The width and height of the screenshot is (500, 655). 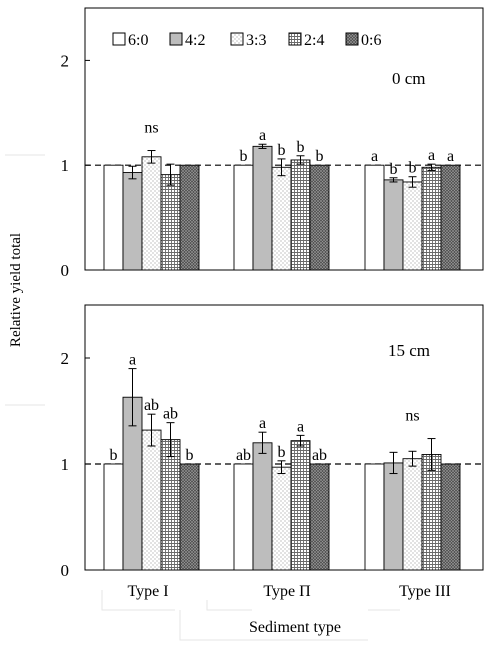 What do you see at coordinates (371, 40) in the screenshot?
I see `legend-label: 0:6` at bounding box center [371, 40].